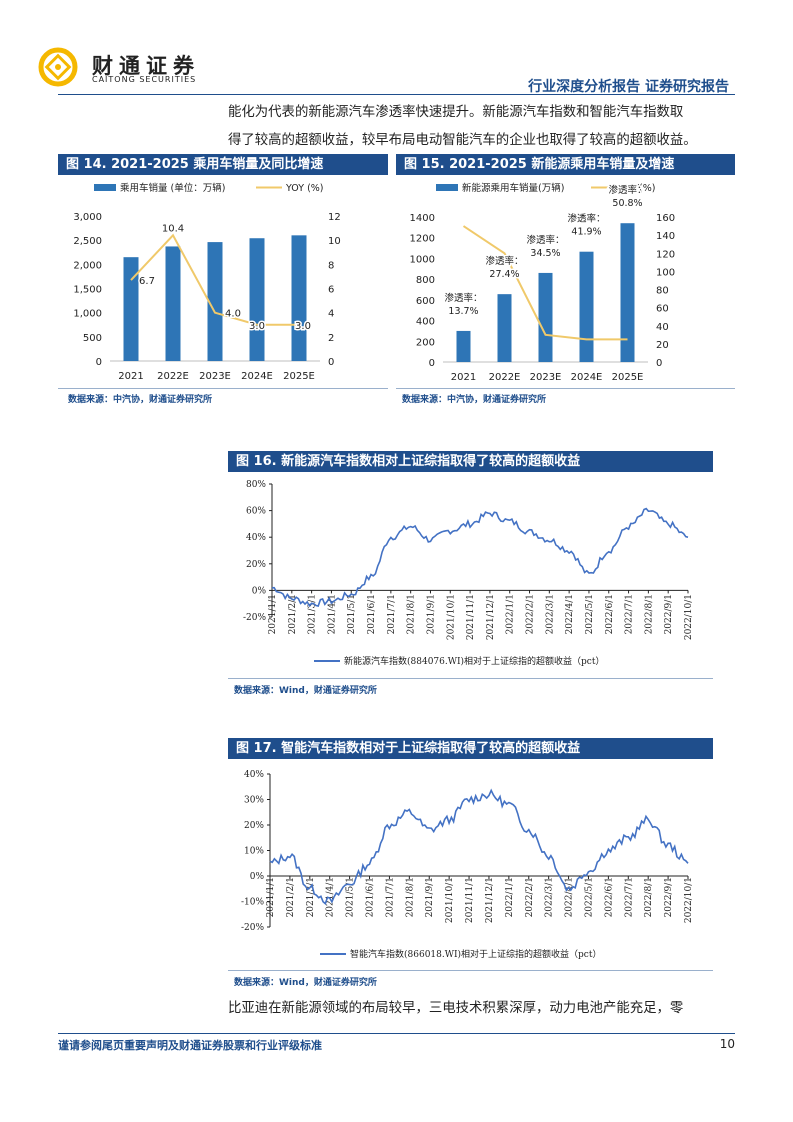  What do you see at coordinates (665, 272) in the screenshot?
I see `y2-tick-label: 100` at bounding box center [665, 272].